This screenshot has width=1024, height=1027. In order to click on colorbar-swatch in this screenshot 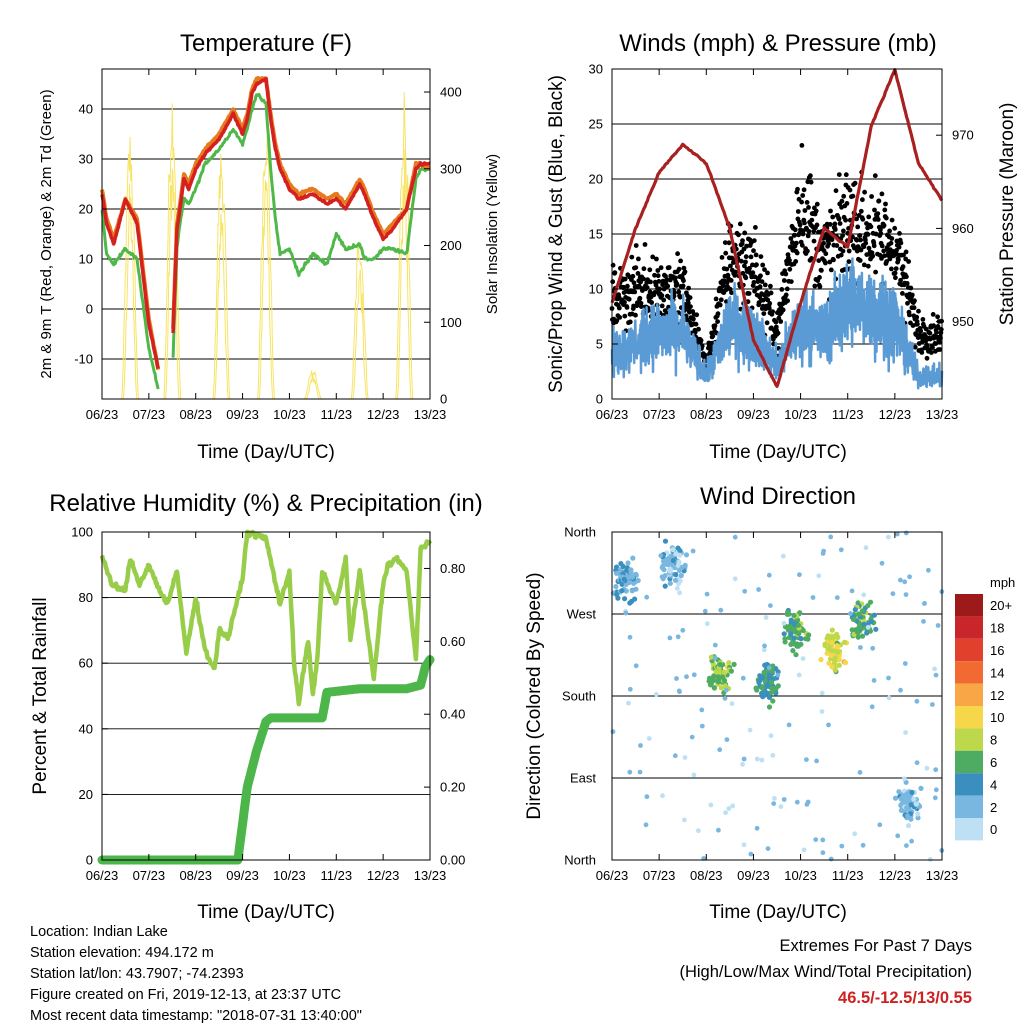, I will do `click(969, 627)`.